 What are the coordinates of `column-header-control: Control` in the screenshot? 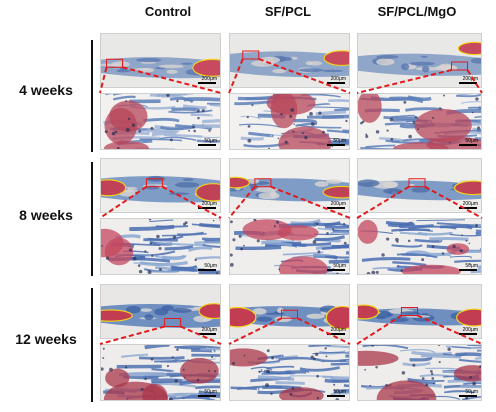 It's located at (168, 11).